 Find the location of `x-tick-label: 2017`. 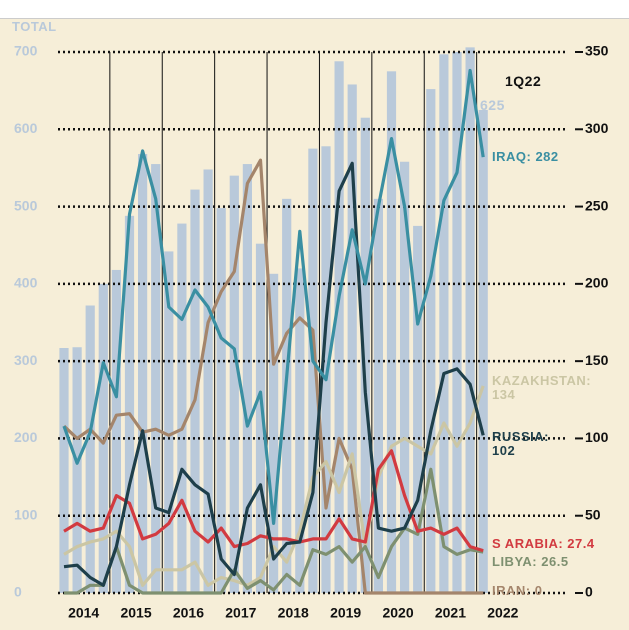

x-tick-label: 2017 is located at coordinates (240, 613).